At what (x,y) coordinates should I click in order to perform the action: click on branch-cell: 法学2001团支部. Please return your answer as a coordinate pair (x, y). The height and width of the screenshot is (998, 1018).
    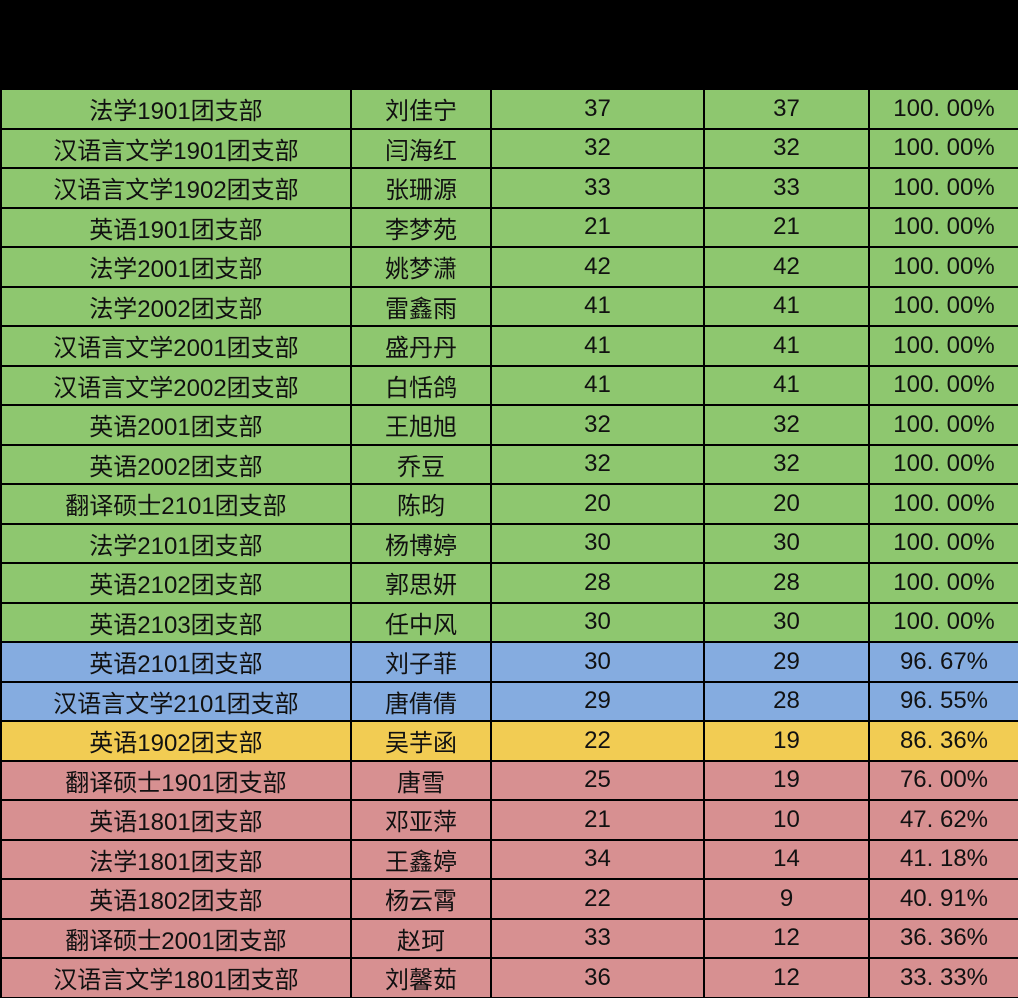
    Looking at the image, I should click on (176, 267).